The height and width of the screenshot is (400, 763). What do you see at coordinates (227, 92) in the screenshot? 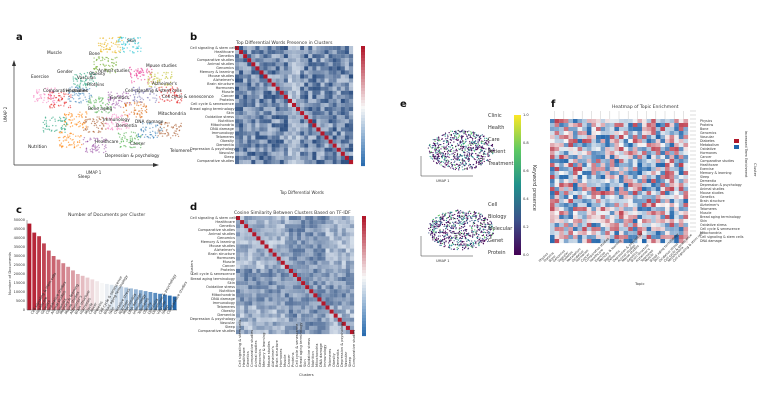
I see `heatmap-b-row-label: Muscle` at bounding box center [227, 92].